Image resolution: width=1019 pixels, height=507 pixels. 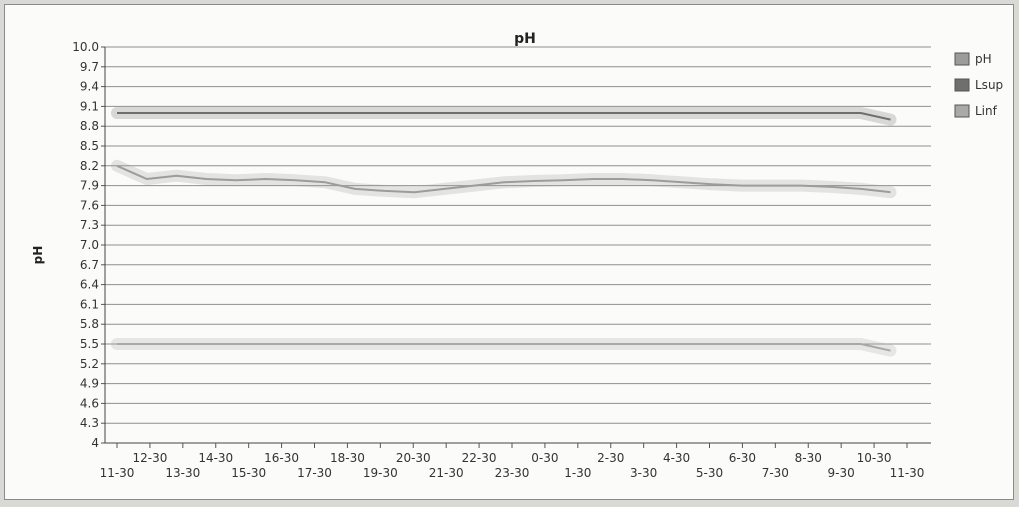 I want to click on y-tick-label: 4.3, so click(x=89, y=423).